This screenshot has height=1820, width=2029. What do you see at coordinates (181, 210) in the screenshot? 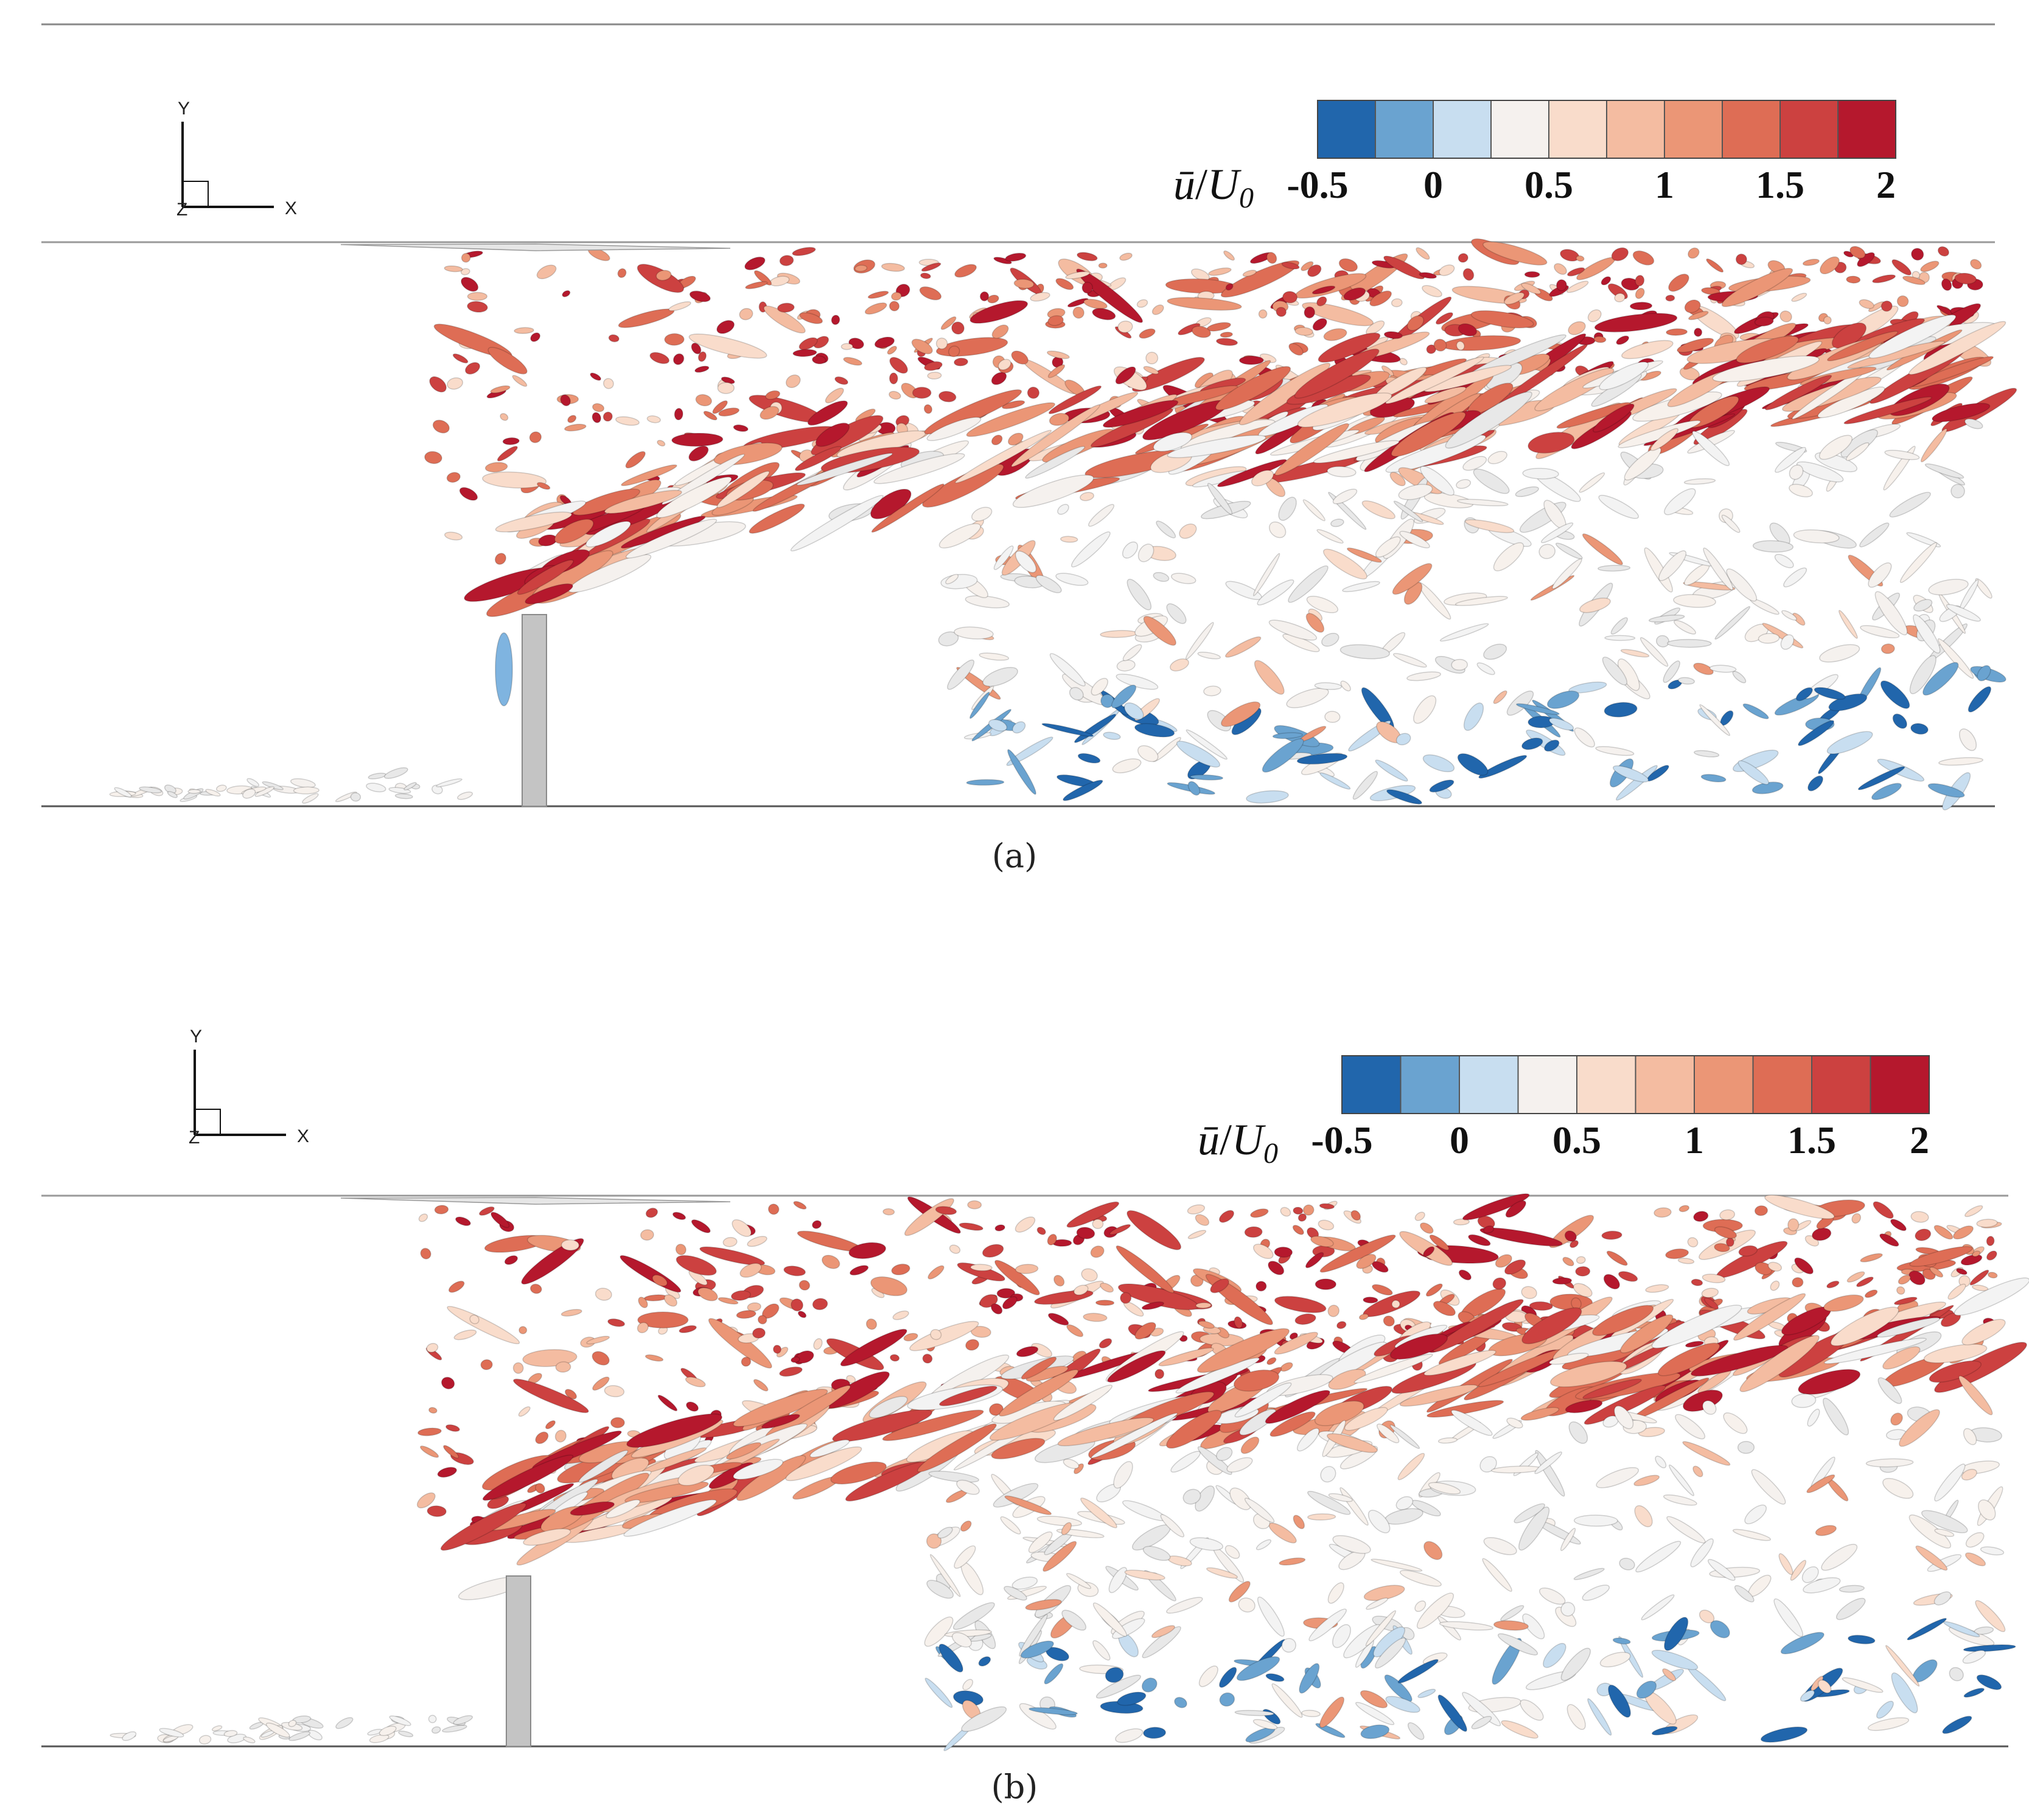
I see `panel-a-z-axis-label: Z` at bounding box center [181, 210].